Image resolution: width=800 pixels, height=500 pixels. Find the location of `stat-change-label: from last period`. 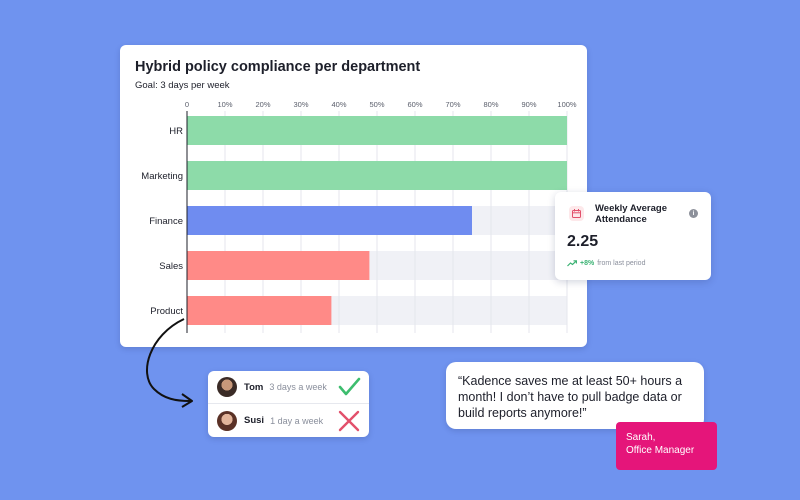

stat-change-label: from last period is located at coordinates (621, 263).